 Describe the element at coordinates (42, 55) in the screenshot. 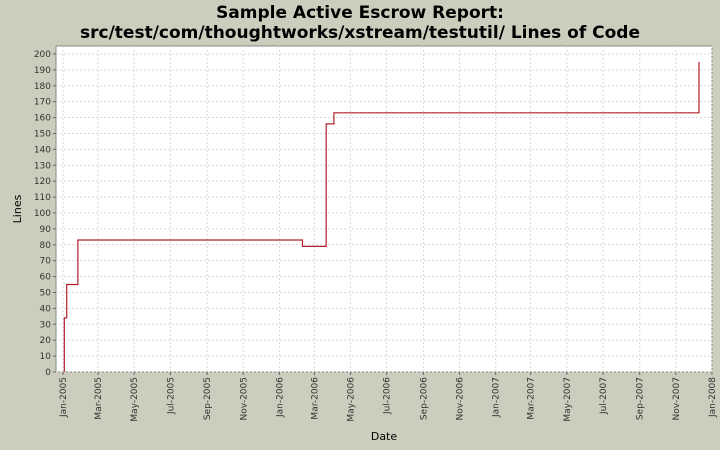

I see `y-tick-label: 200` at that location.